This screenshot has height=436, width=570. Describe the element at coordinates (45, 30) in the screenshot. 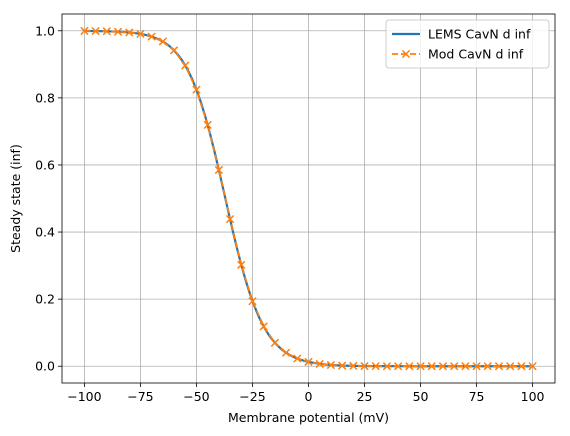

I see `y-tick-label: 1.0` at that location.